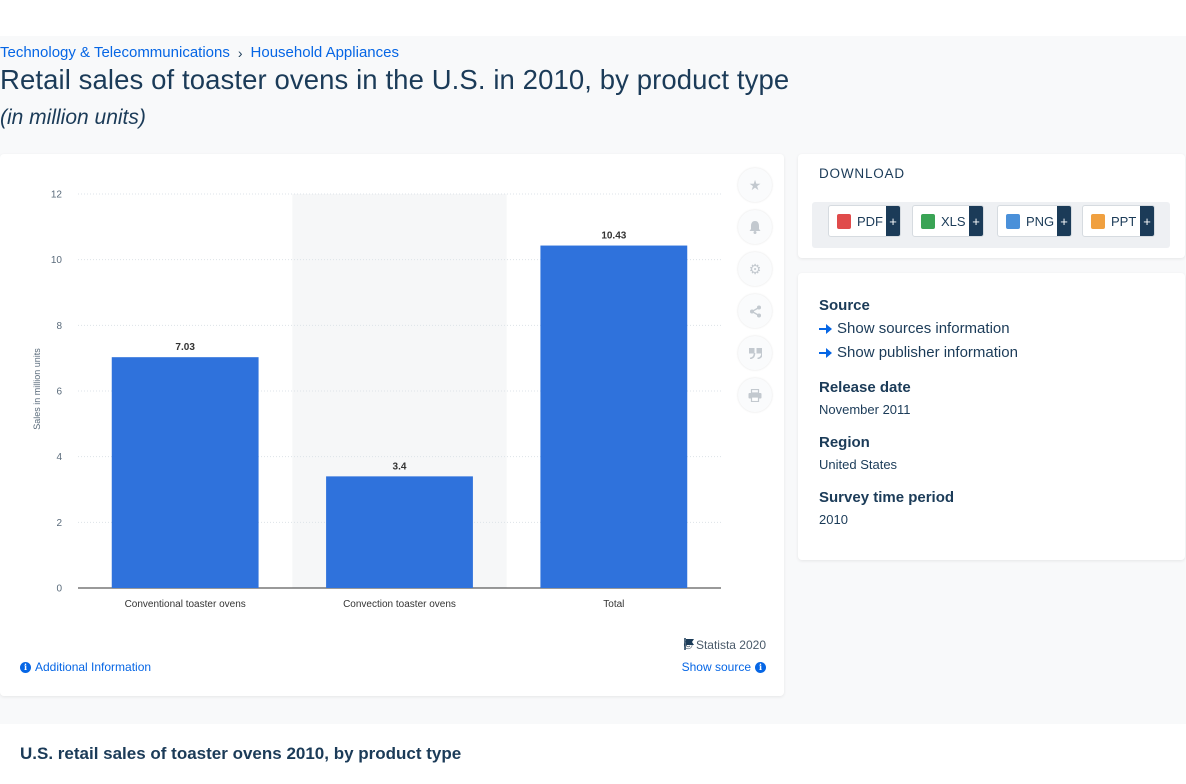 The height and width of the screenshot is (784, 1186). Describe the element at coordinates (923, 328) in the screenshot. I see `show-sources-label: Show sources information` at that location.